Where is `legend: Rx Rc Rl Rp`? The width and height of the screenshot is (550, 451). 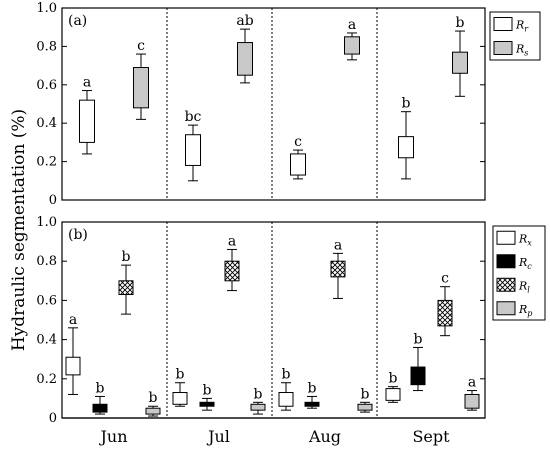 legend: Rx Rc Rl Rp is located at coordinates (519, 273).